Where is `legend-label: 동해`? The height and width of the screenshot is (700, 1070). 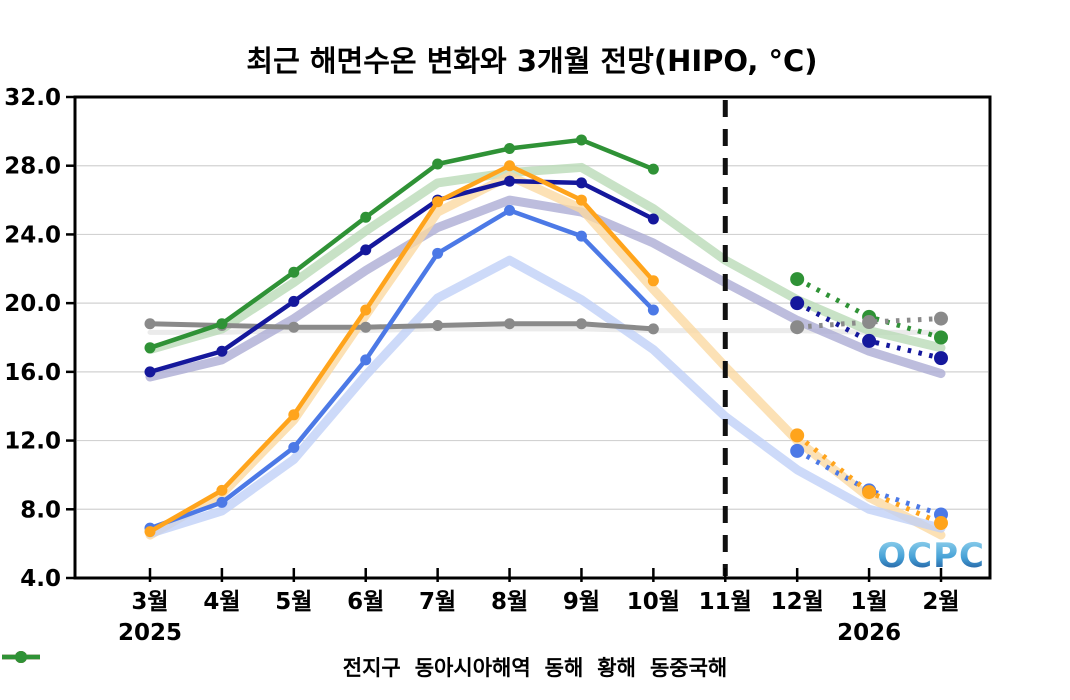
legend-label: 동해 is located at coordinates (564, 668).